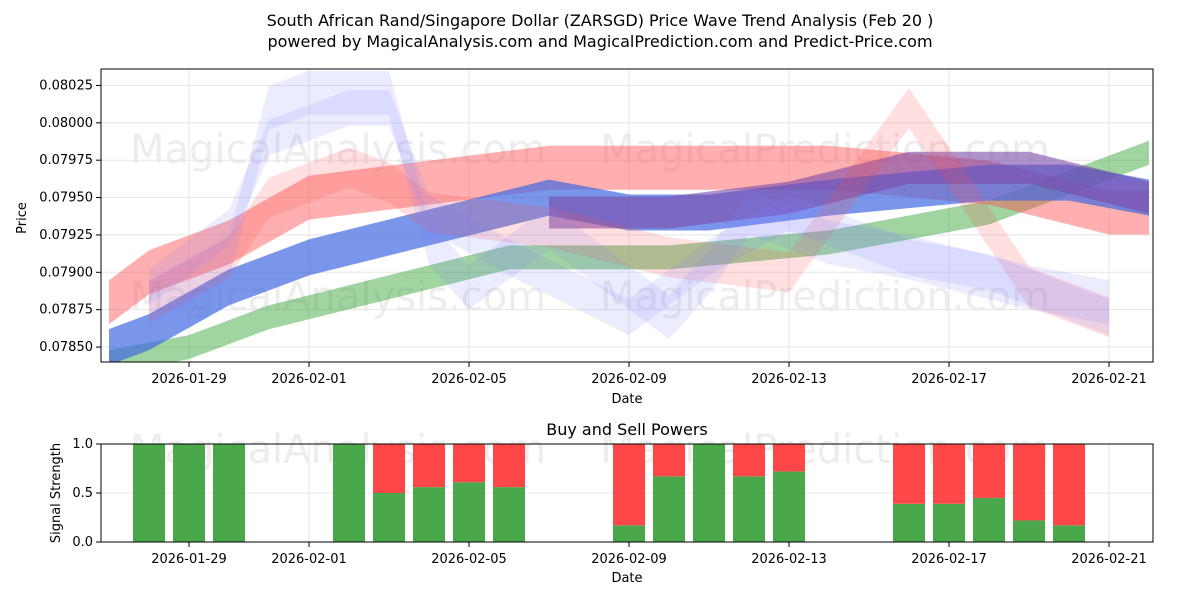 This screenshot has width=1200, height=600. I want to click on top-x-axis-label: Date, so click(626, 399).